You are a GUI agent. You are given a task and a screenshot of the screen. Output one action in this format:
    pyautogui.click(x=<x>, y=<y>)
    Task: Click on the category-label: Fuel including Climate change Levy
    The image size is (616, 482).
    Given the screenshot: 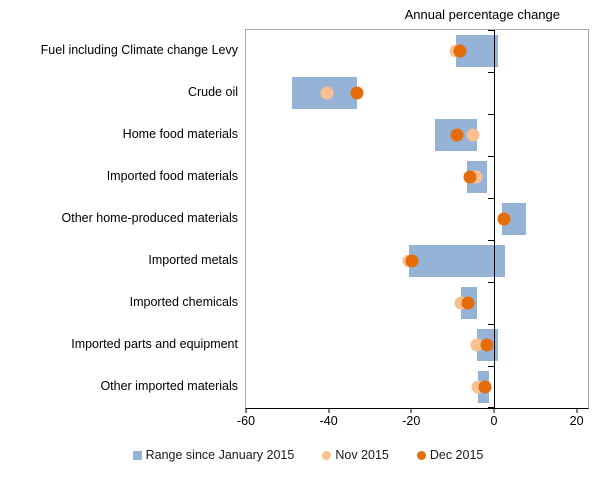 What is the action you would take?
    pyautogui.click(x=139, y=50)
    